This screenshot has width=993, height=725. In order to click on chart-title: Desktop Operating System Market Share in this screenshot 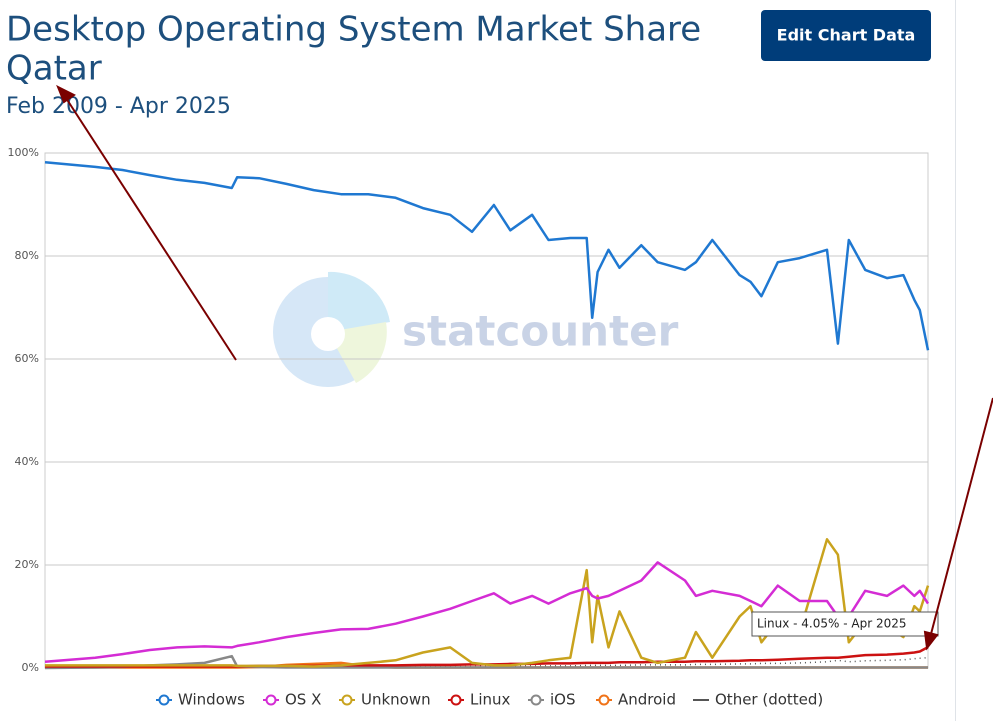, I will do `click(353, 30)`.